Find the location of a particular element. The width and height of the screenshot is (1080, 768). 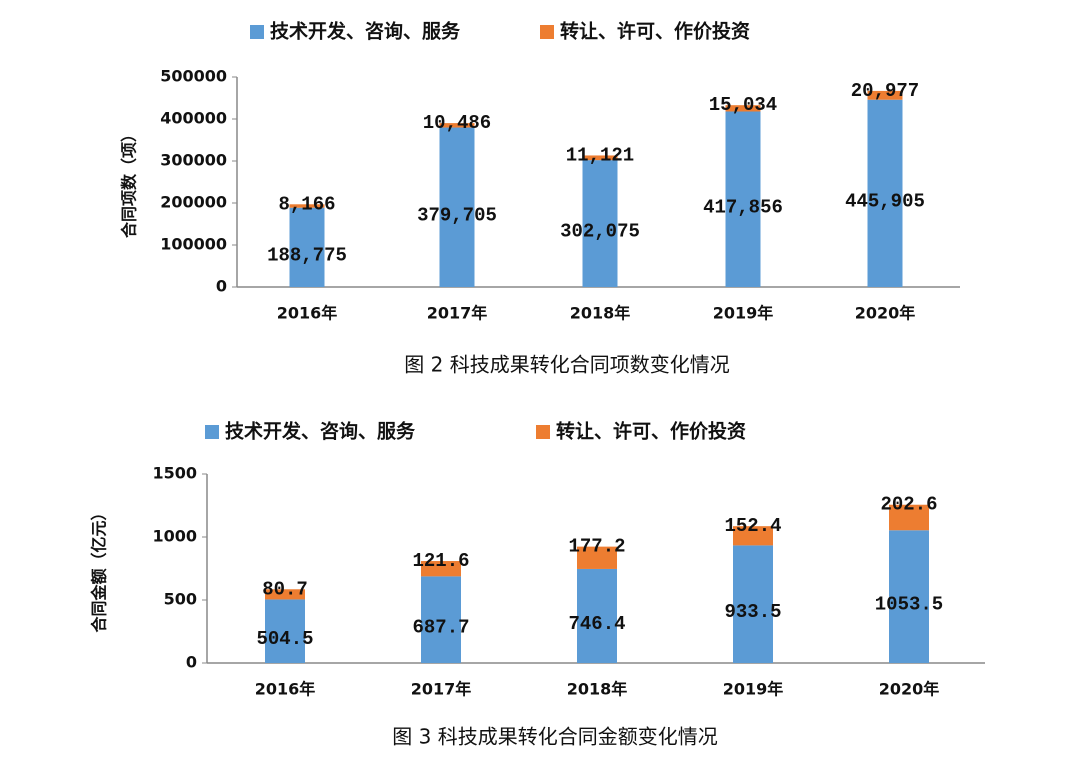

data-label: 15,034 is located at coordinates (743, 105).